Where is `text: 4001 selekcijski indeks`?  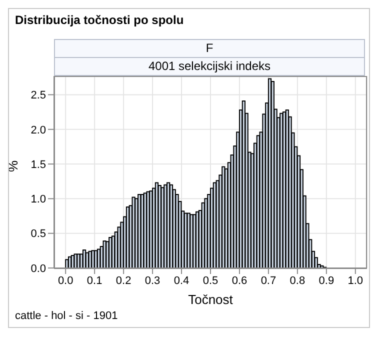
text: 4001 selekcijski indeks is located at coordinates (209, 67).